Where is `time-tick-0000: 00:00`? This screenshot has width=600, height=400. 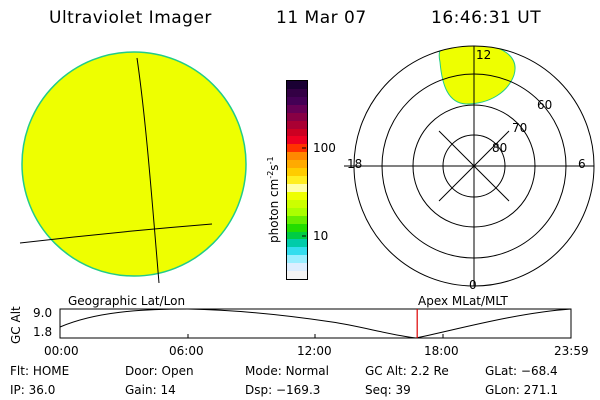
time-tick-0000: 00:00 is located at coordinates (61, 351).